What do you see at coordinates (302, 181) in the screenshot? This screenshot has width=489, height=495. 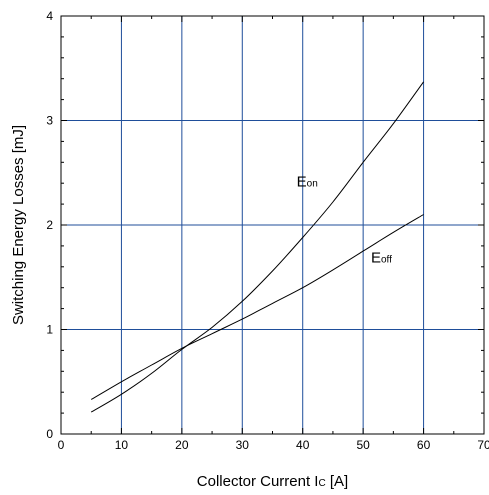 I see `series-label-eon-main: E` at bounding box center [302, 181].